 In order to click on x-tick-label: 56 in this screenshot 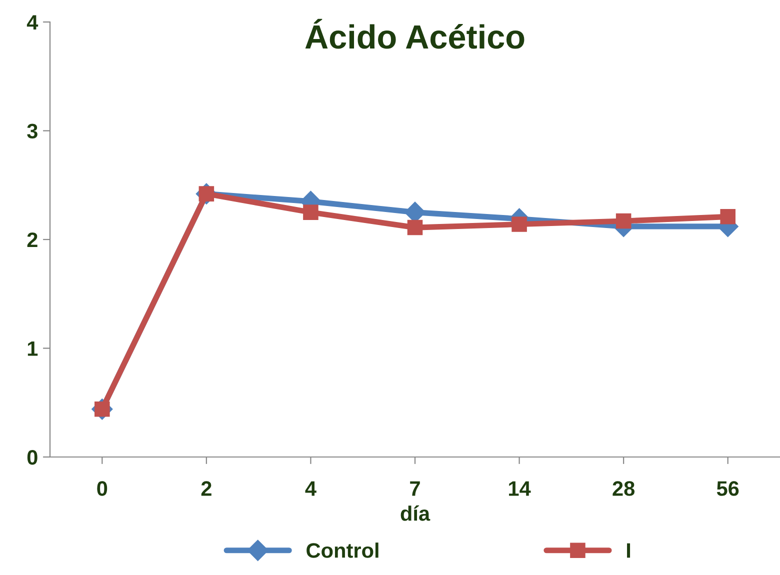, I will do `click(727, 488)`.